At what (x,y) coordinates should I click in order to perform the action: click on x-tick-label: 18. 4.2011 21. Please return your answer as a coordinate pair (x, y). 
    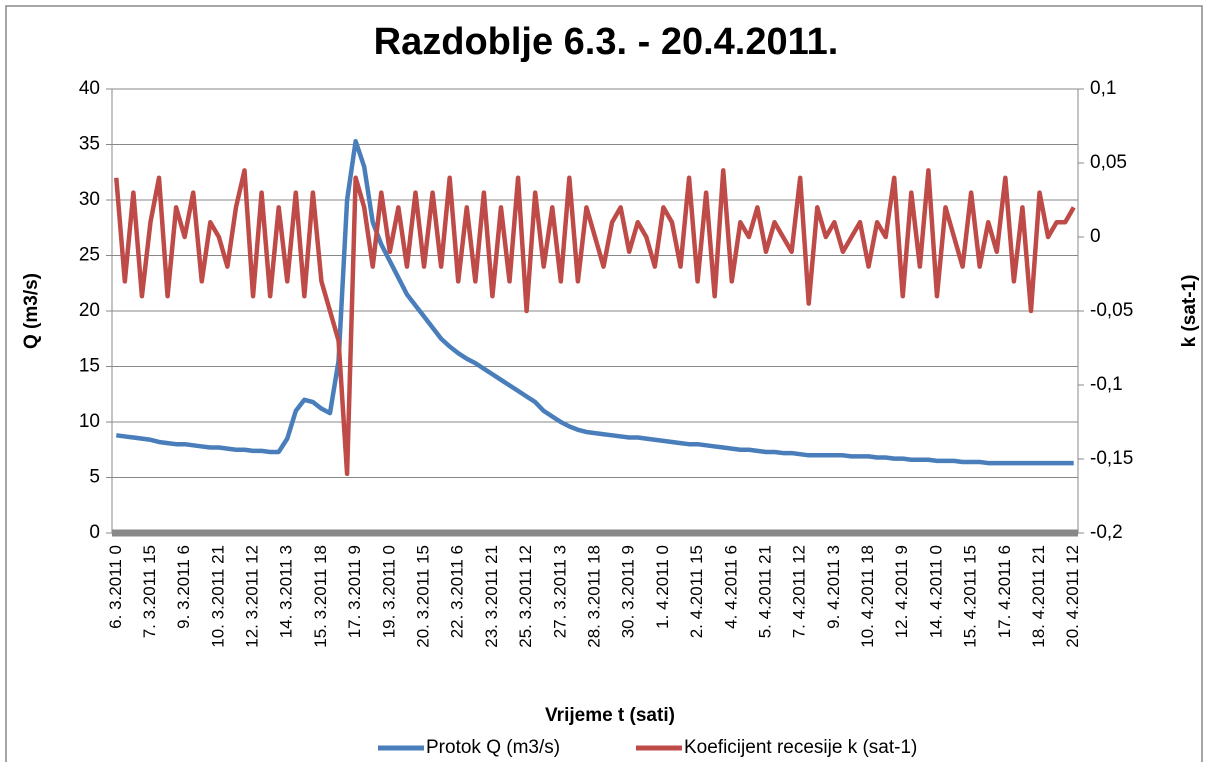
    Looking at the image, I should click on (1038, 596).